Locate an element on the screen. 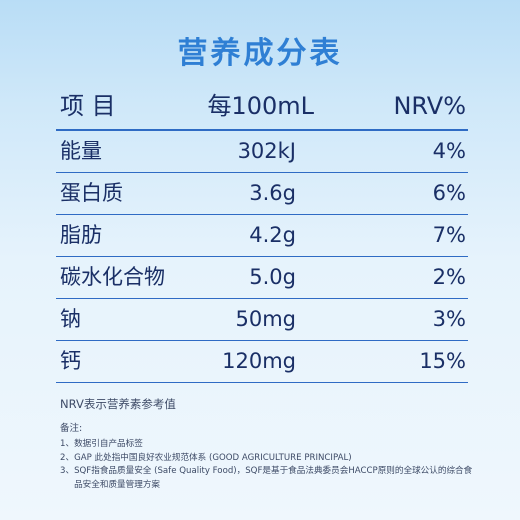 The height and width of the screenshot is (520, 520). table-header-row: 项 目 每100mL NRV% is located at coordinates (262, 107).